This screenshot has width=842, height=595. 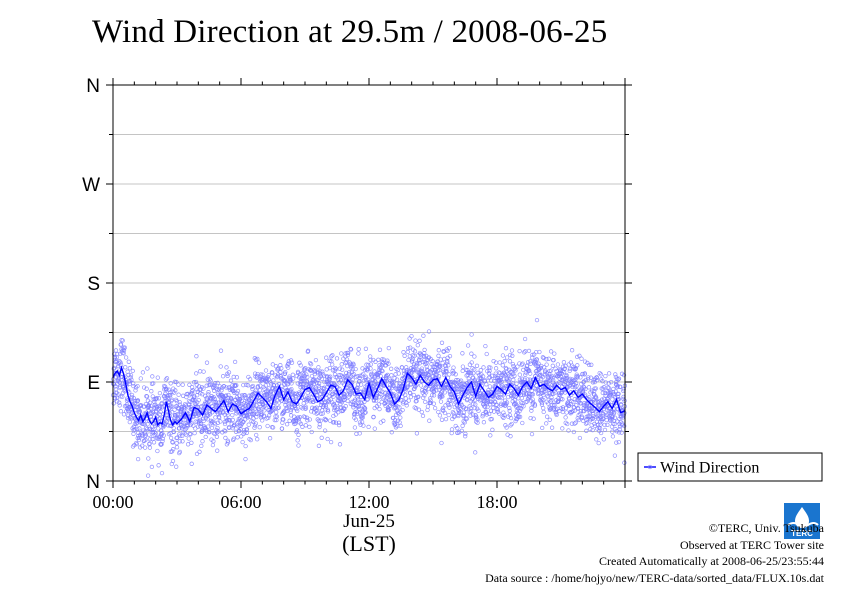 What do you see at coordinates (112, 502) in the screenshot?
I see `x-tick-label: 00:00` at bounding box center [112, 502].